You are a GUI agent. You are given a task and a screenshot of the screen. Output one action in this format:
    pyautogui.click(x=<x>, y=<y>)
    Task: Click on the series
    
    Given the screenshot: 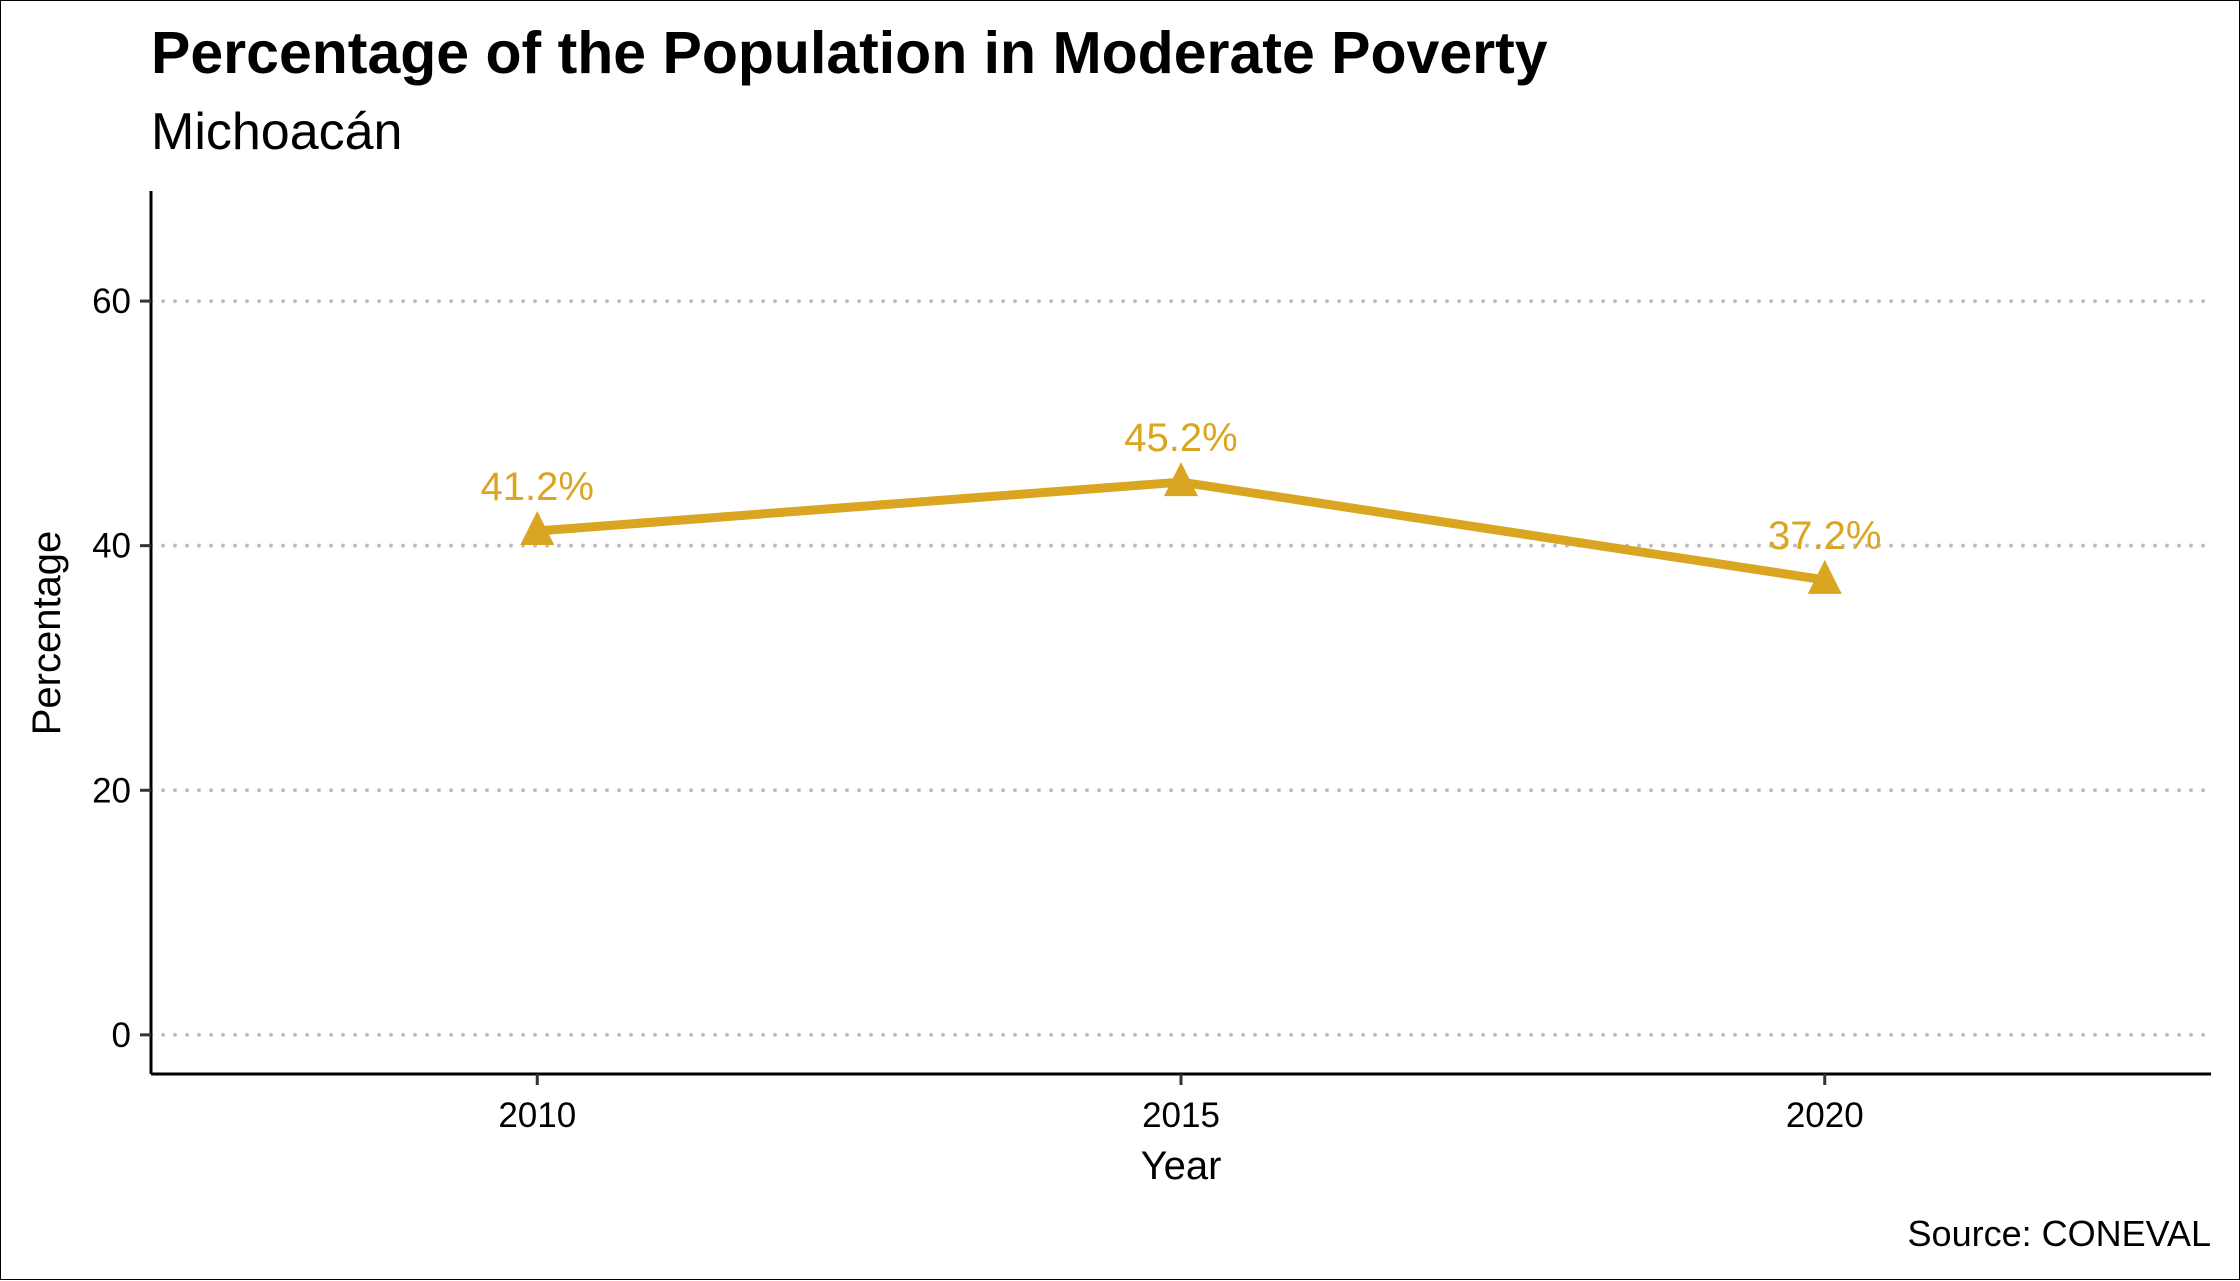 What is the action you would take?
    pyautogui.click(x=1181, y=528)
    